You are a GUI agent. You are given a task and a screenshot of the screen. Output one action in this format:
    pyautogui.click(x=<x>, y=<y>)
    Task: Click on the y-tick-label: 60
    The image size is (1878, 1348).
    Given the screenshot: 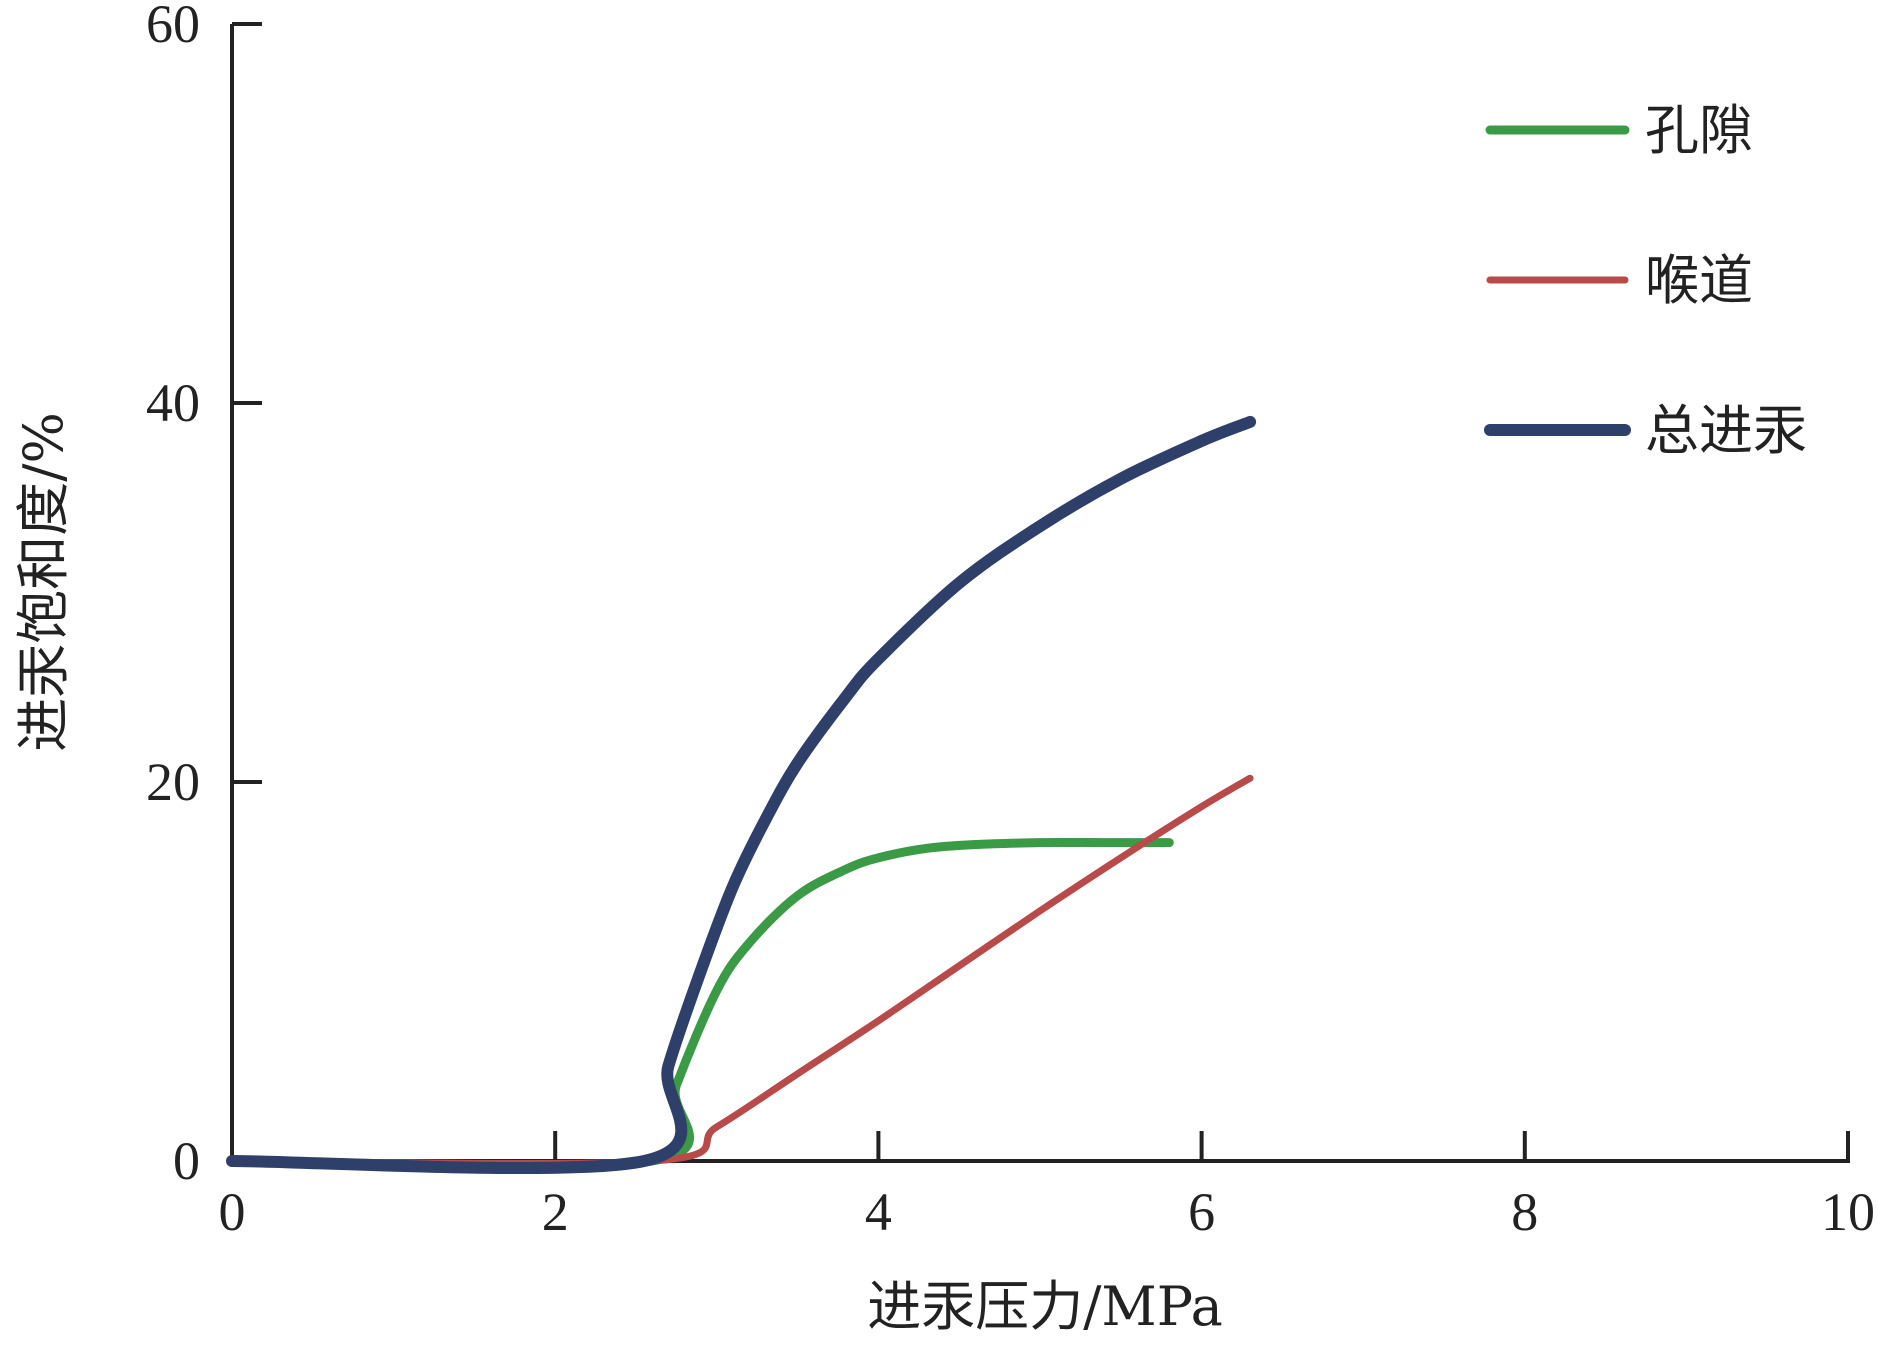 What is the action you would take?
    pyautogui.click(x=173, y=27)
    